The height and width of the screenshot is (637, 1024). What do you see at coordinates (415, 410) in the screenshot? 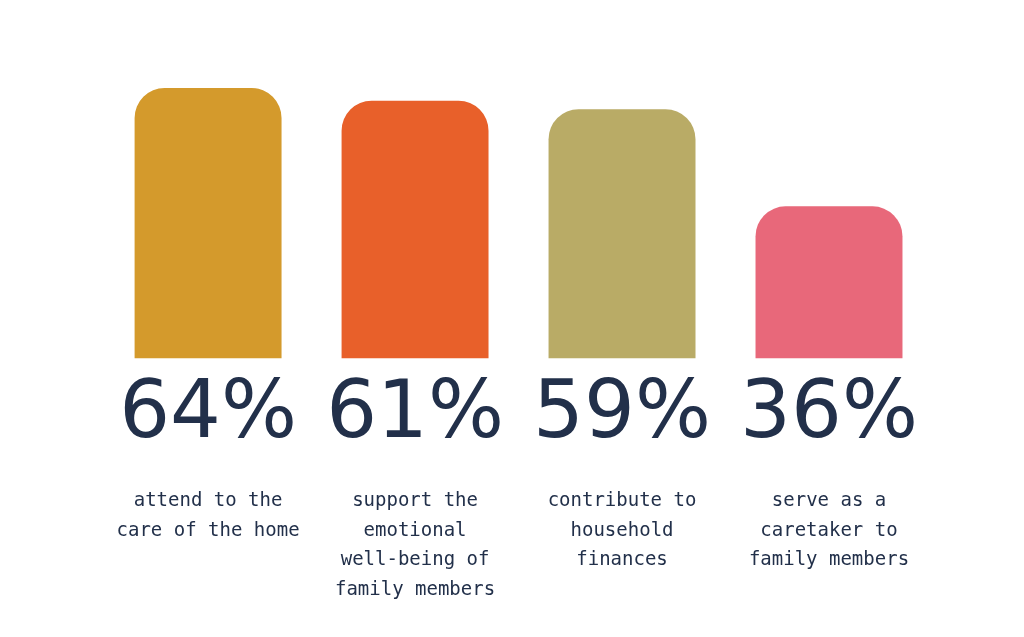
I see `data-label: 61%` at bounding box center [415, 410].